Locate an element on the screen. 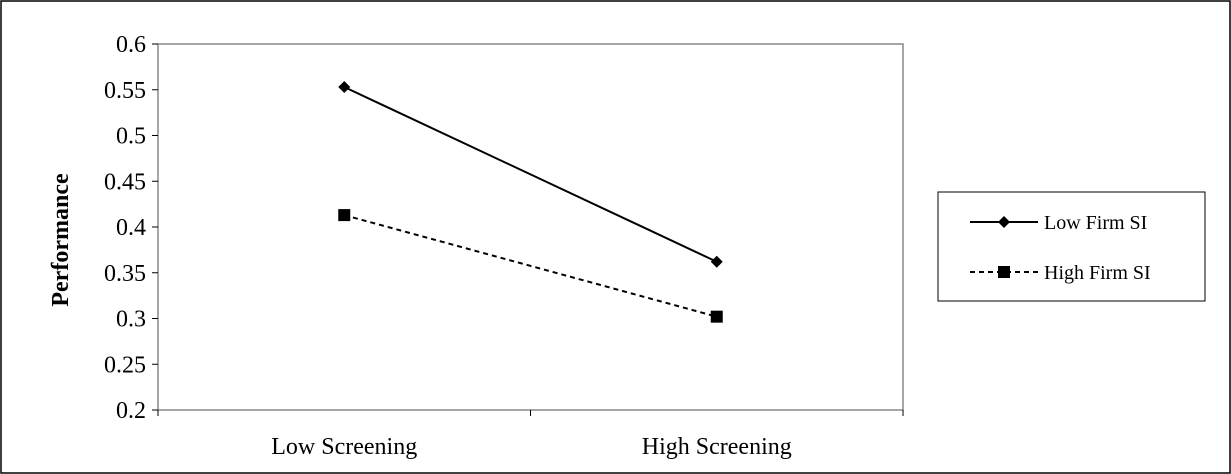 The image size is (1231, 474). y-axis: 0.2 0.25 0.3 0.35 0.4 0.45 0.5 0.55 0.6 is located at coordinates (131, 228).